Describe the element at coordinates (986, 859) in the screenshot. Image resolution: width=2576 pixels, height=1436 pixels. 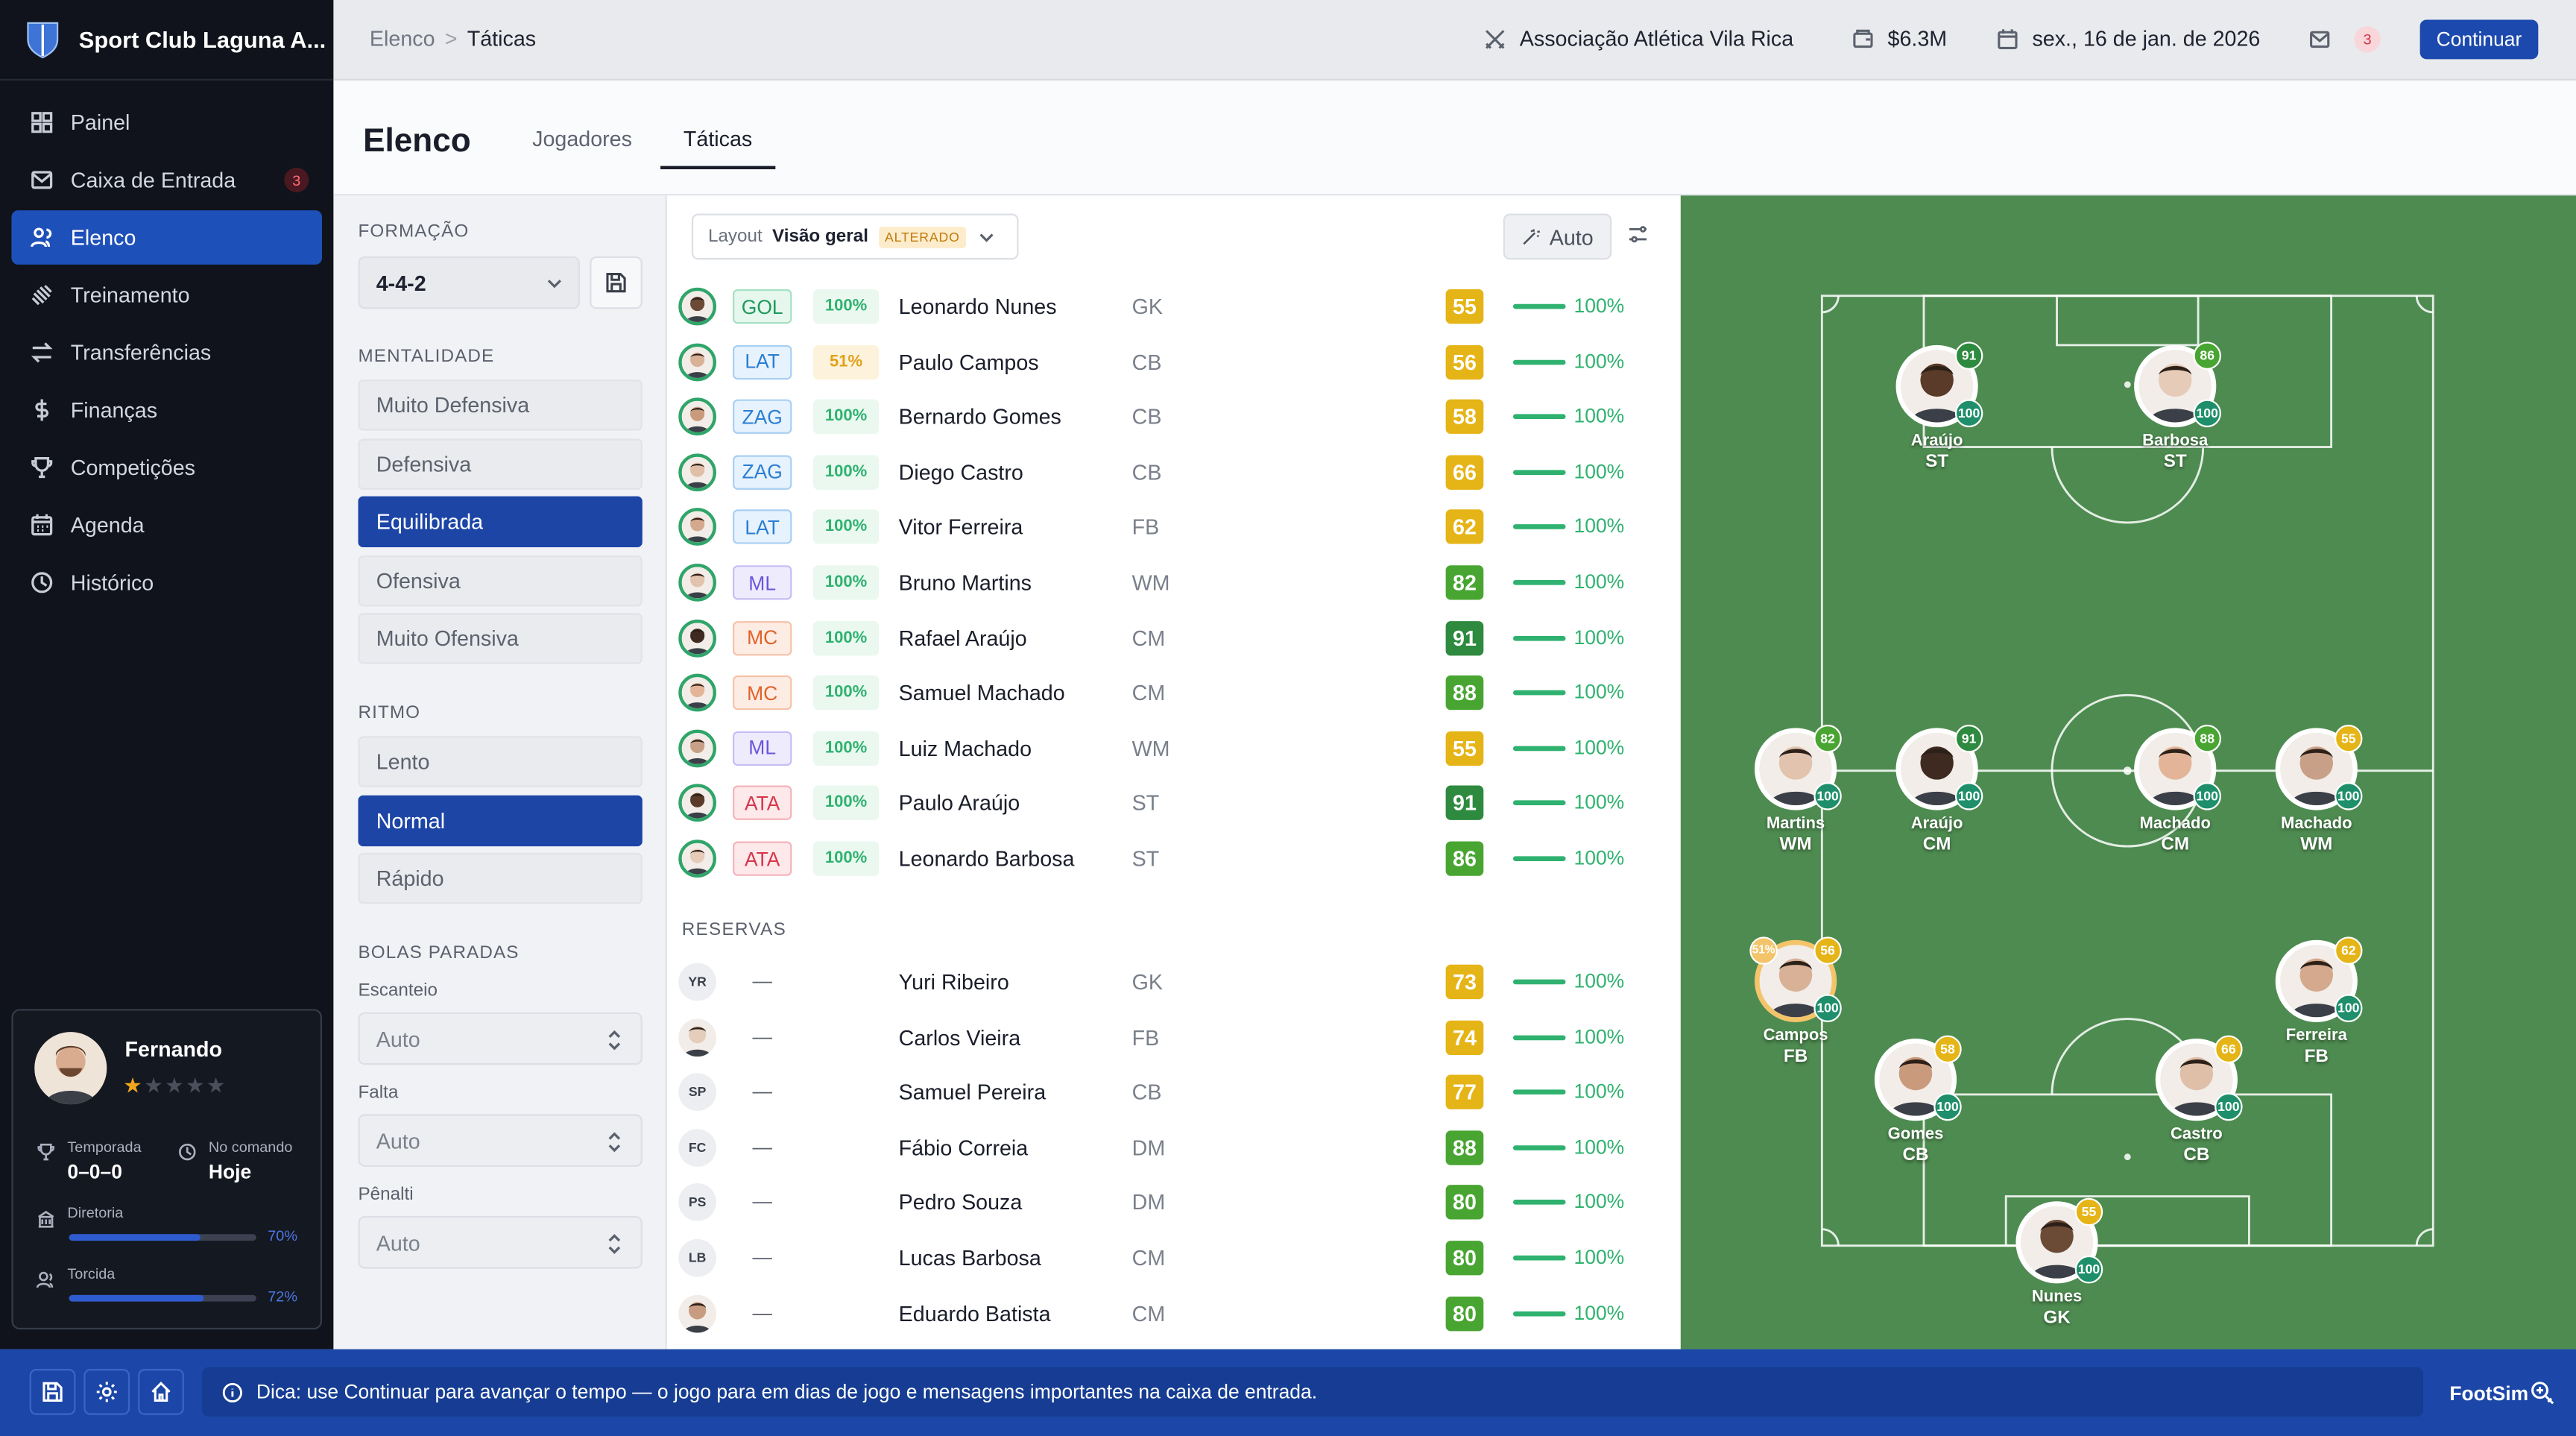
I see `player-name: Leonardo Barbosa` at that location.